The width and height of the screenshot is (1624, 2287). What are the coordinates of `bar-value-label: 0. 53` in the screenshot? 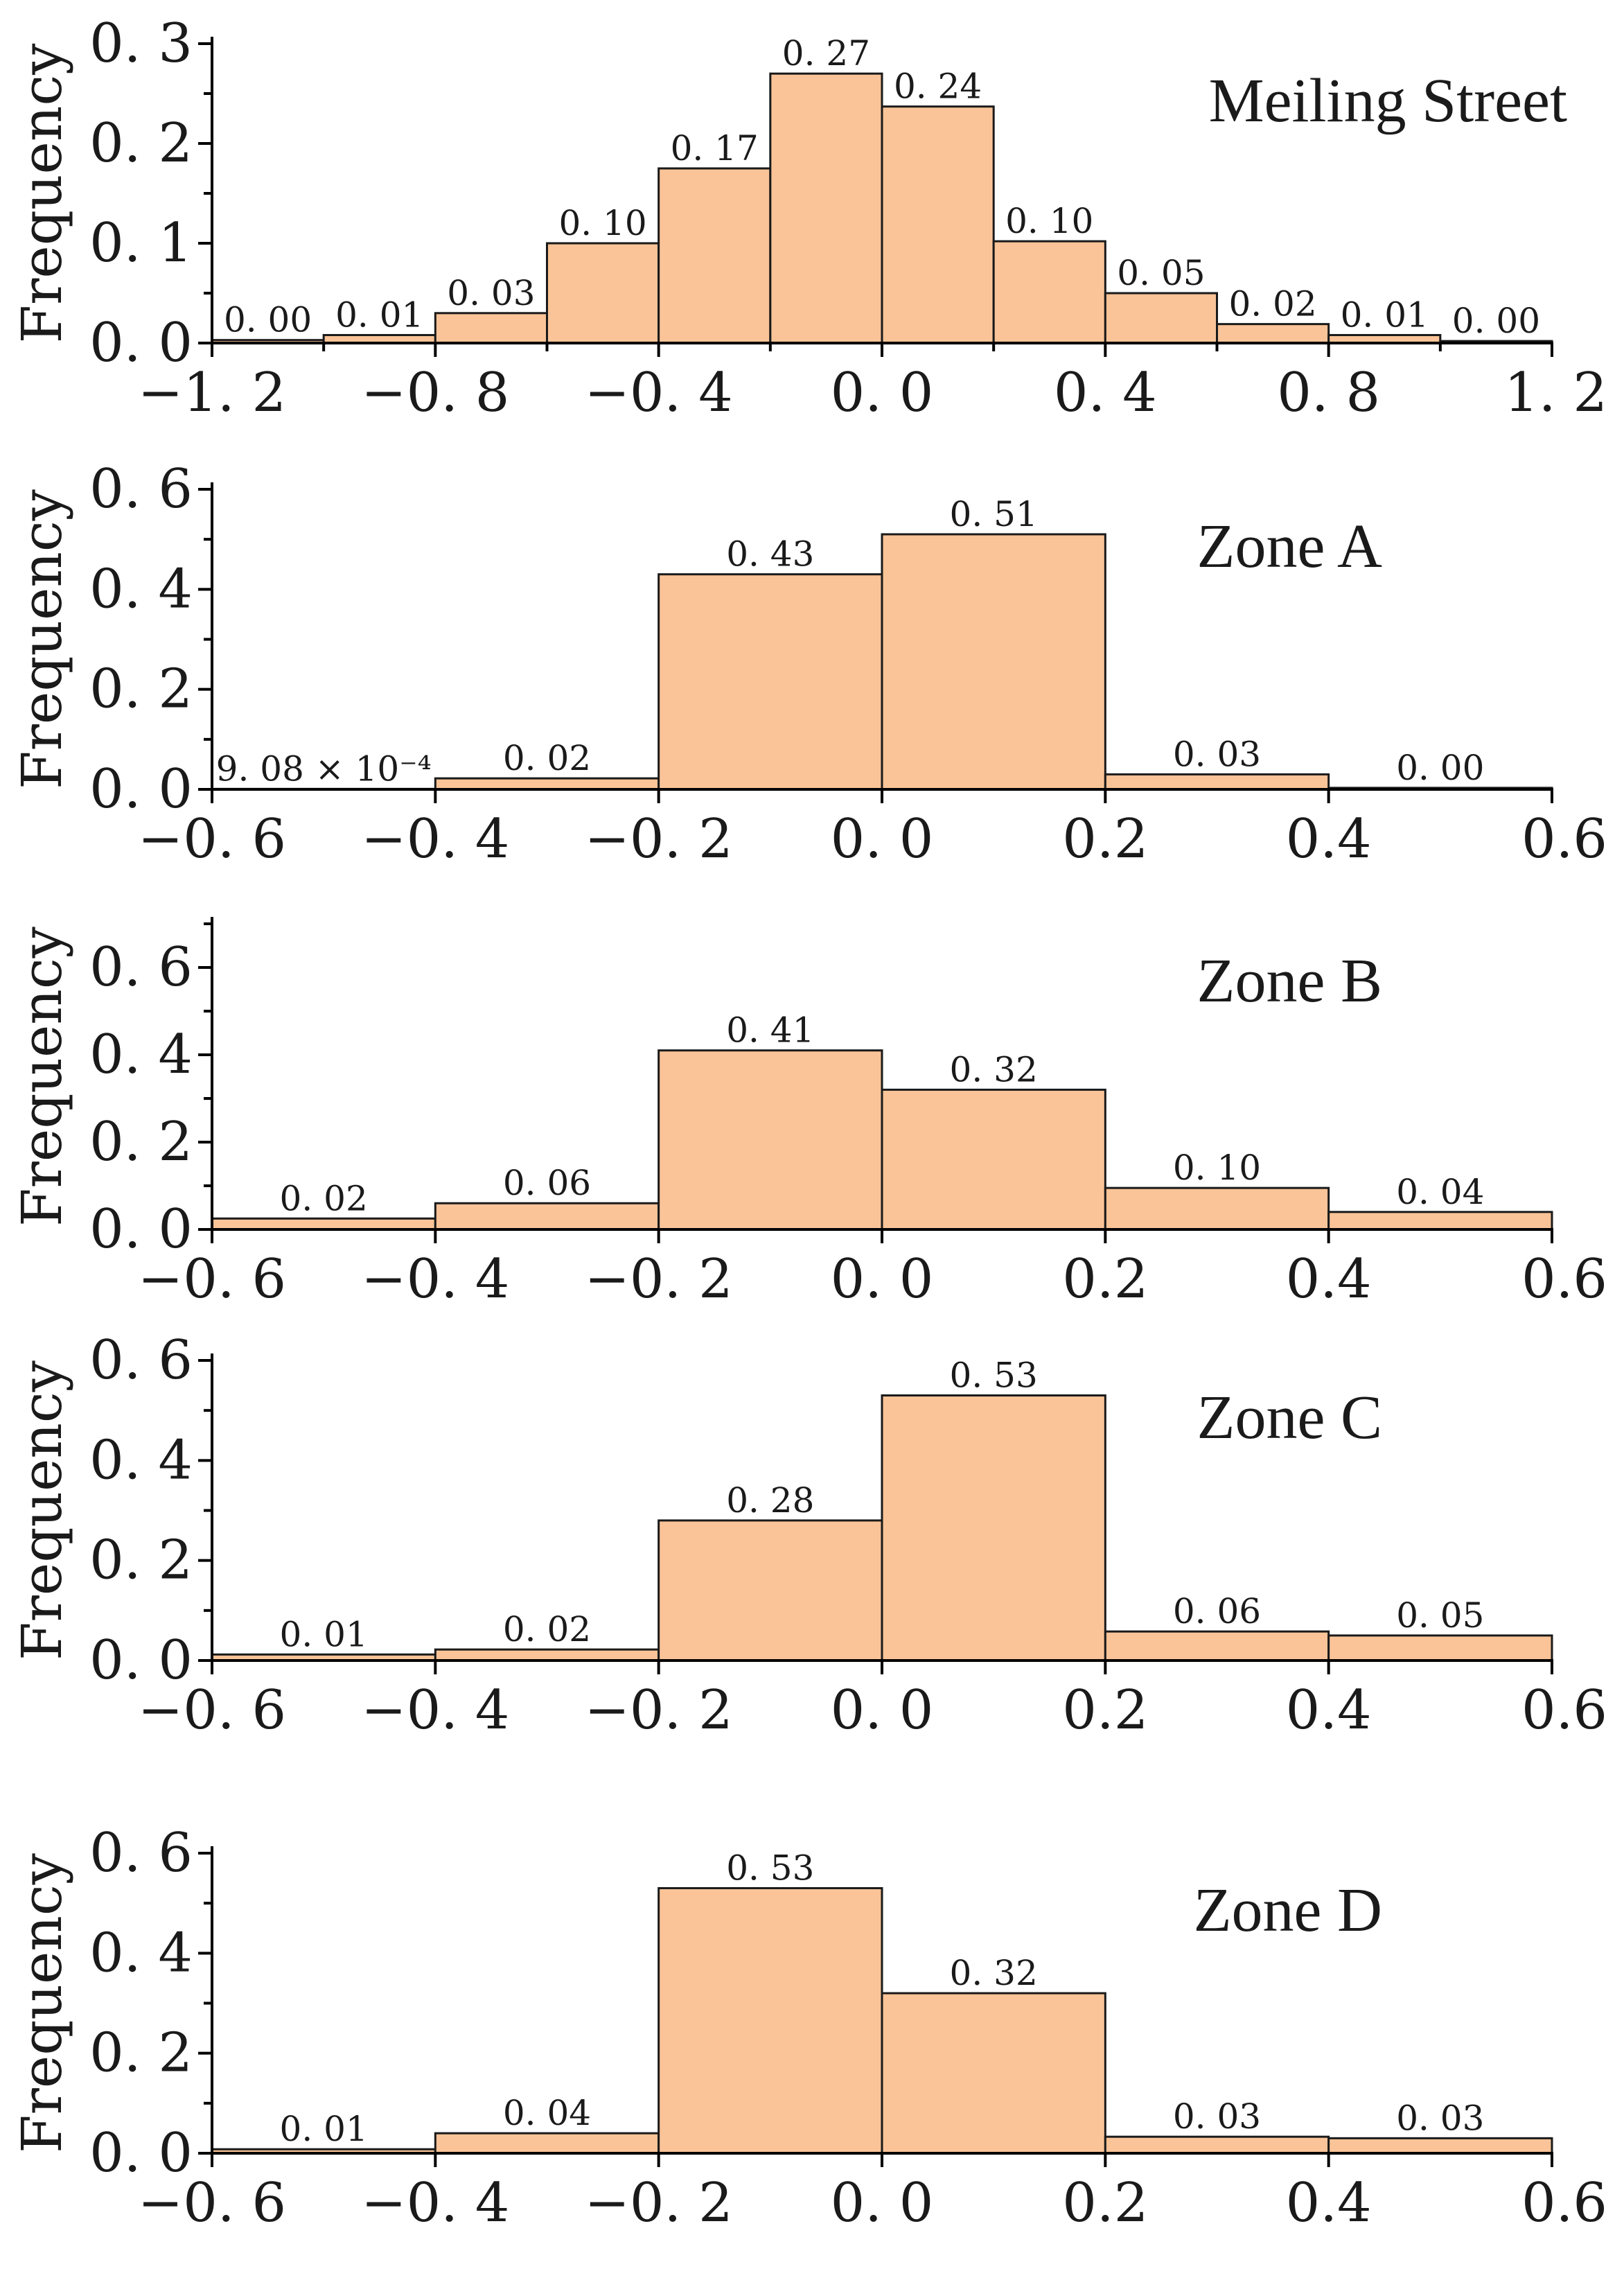 It's located at (994, 1376).